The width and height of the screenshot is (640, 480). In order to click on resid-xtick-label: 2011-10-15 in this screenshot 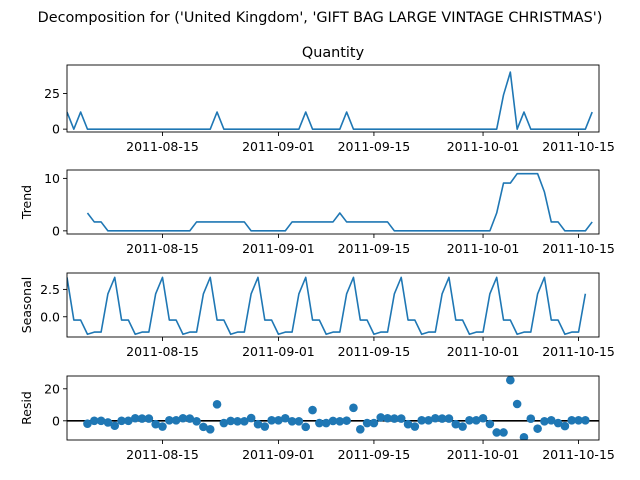, I will do `click(578, 454)`.